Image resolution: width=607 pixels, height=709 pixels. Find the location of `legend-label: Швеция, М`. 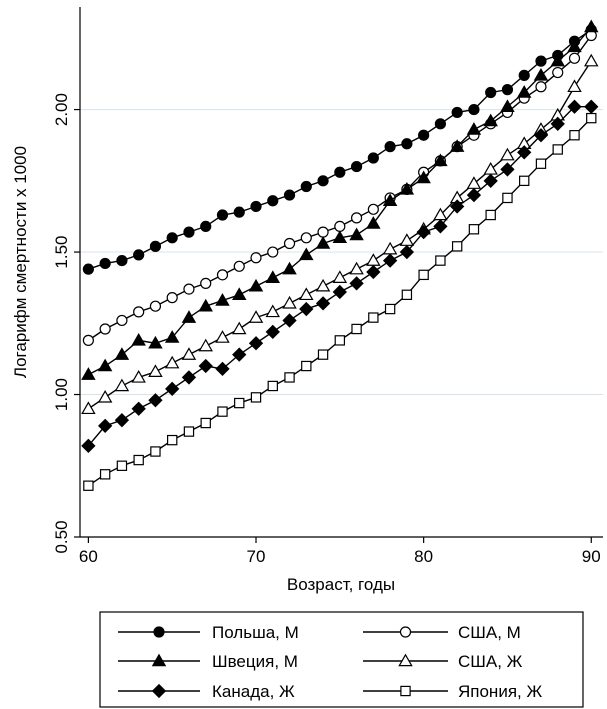

legend-label: Швеция, М is located at coordinates (255, 661).